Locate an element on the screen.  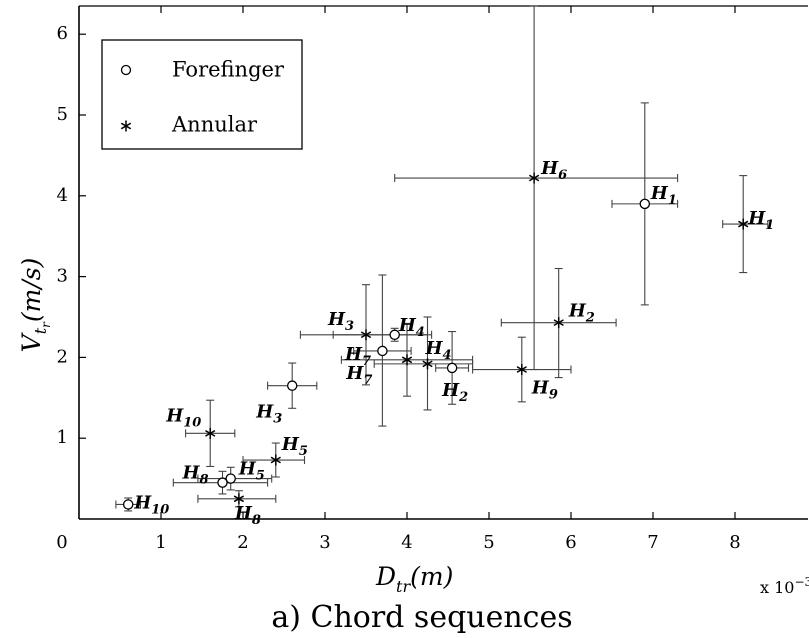
x-axis-label: Dtr(m) is located at coordinates (414, 579).